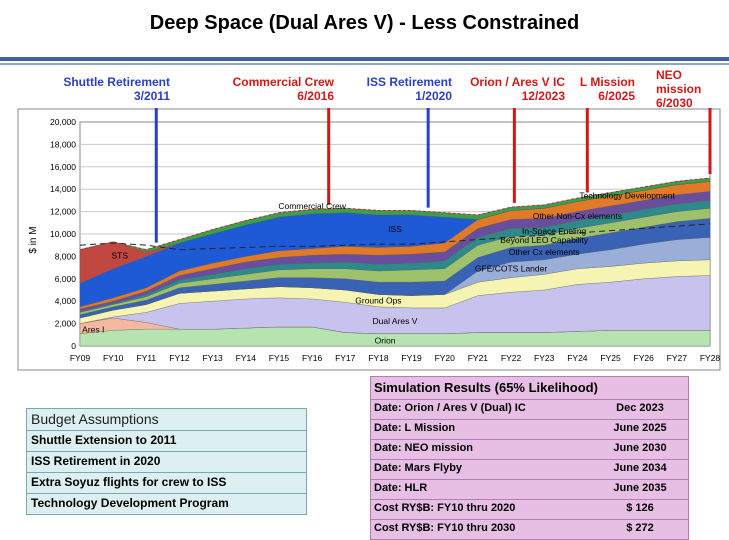 Image resolution: width=729 pixels, height=540 pixels. Describe the element at coordinates (166, 441) in the screenshot. I see `budget-row: Shuttle Extension to 2011` at that location.